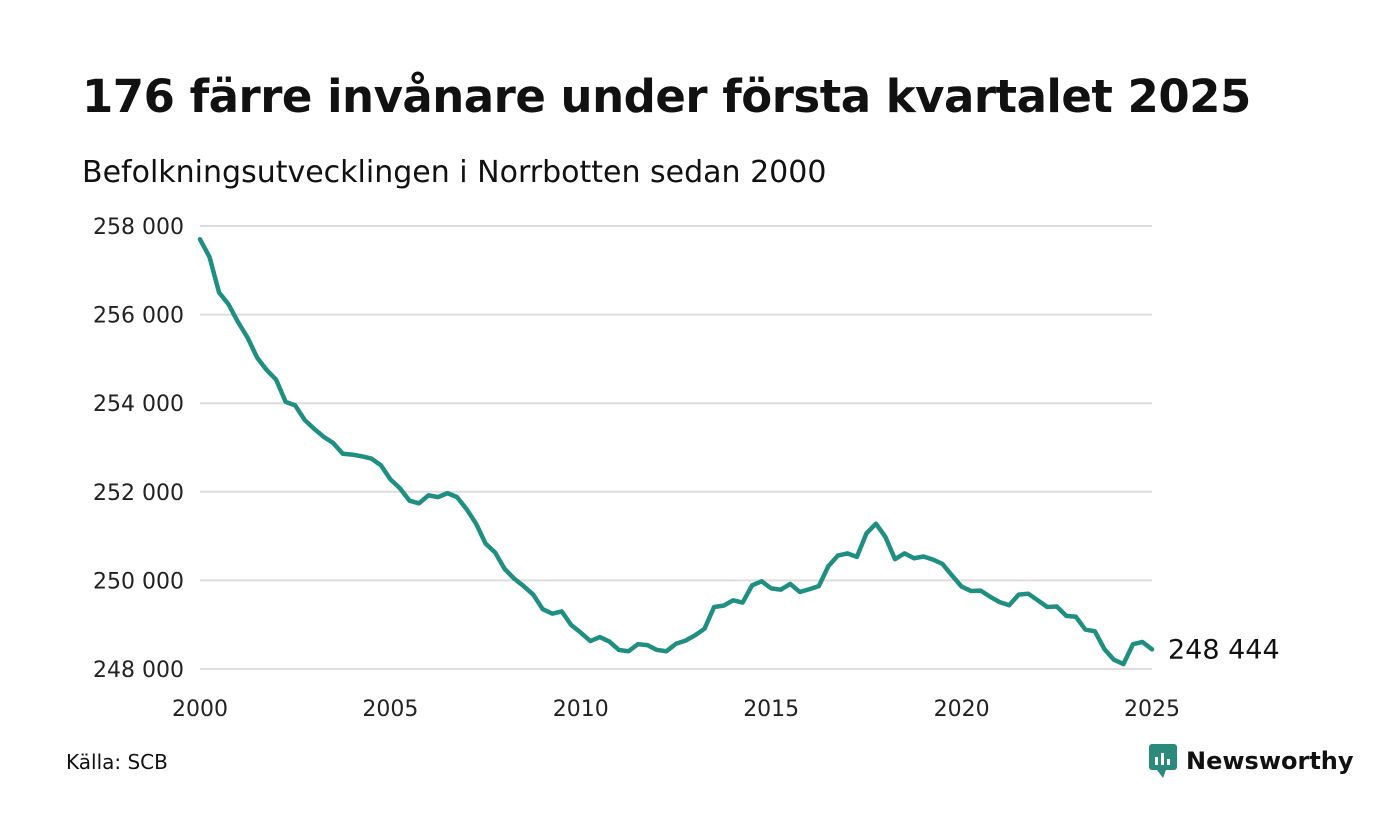  I want to click on y-tick-label: 258 000, so click(138, 227).